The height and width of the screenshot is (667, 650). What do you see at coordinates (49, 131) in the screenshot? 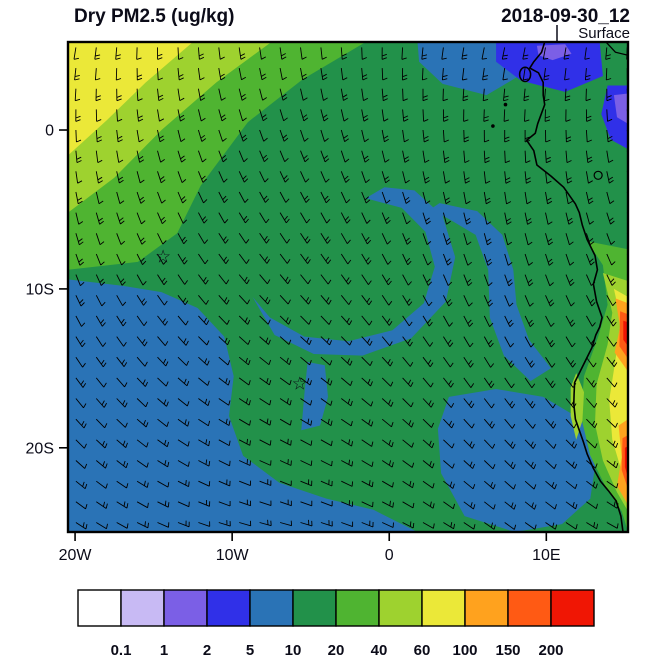
I see `y-tick-label-0: 0` at bounding box center [49, 131].